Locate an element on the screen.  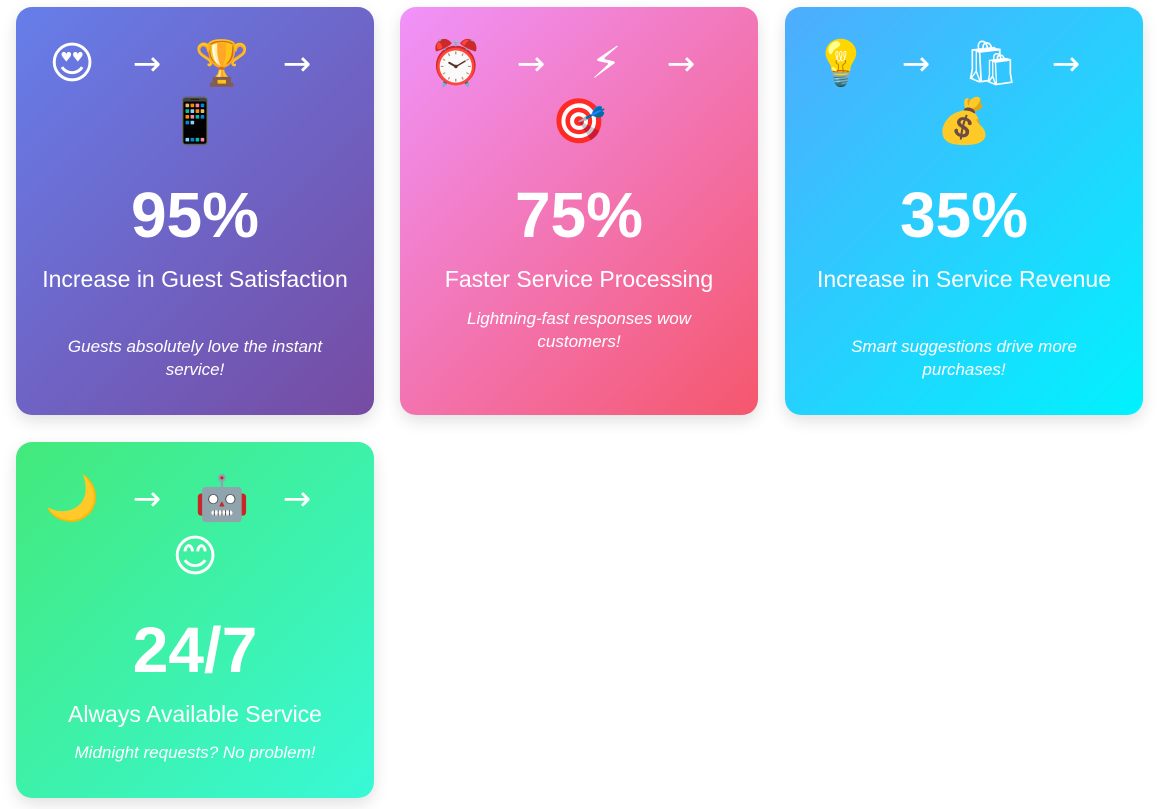
stat-description: Midnight requests? No problem! is located at coordinates (195, 752).